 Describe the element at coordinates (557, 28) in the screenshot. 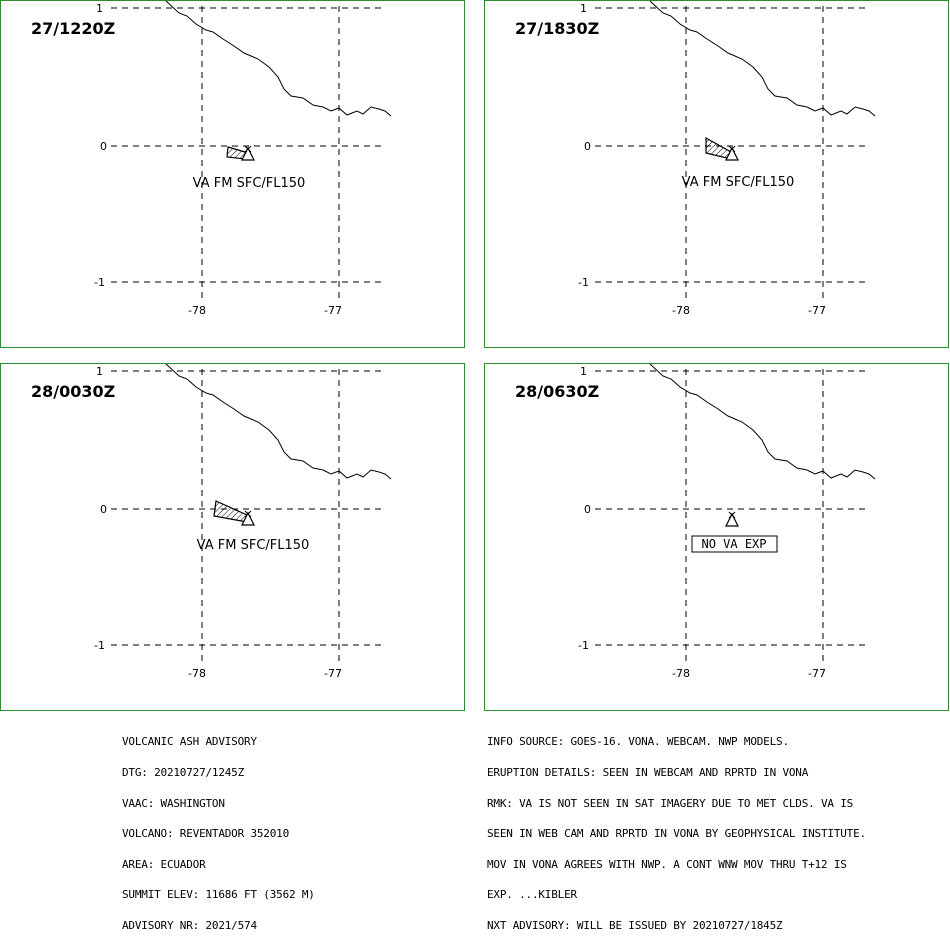

I see `panel-time-label: 27/1830Z` at that location.